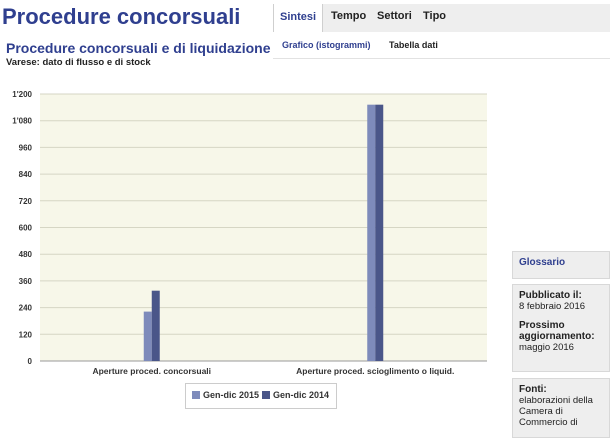 The height and width of the screenshot is (438, 610). I want to click on y-tick-label: 600, so click(26, 228).